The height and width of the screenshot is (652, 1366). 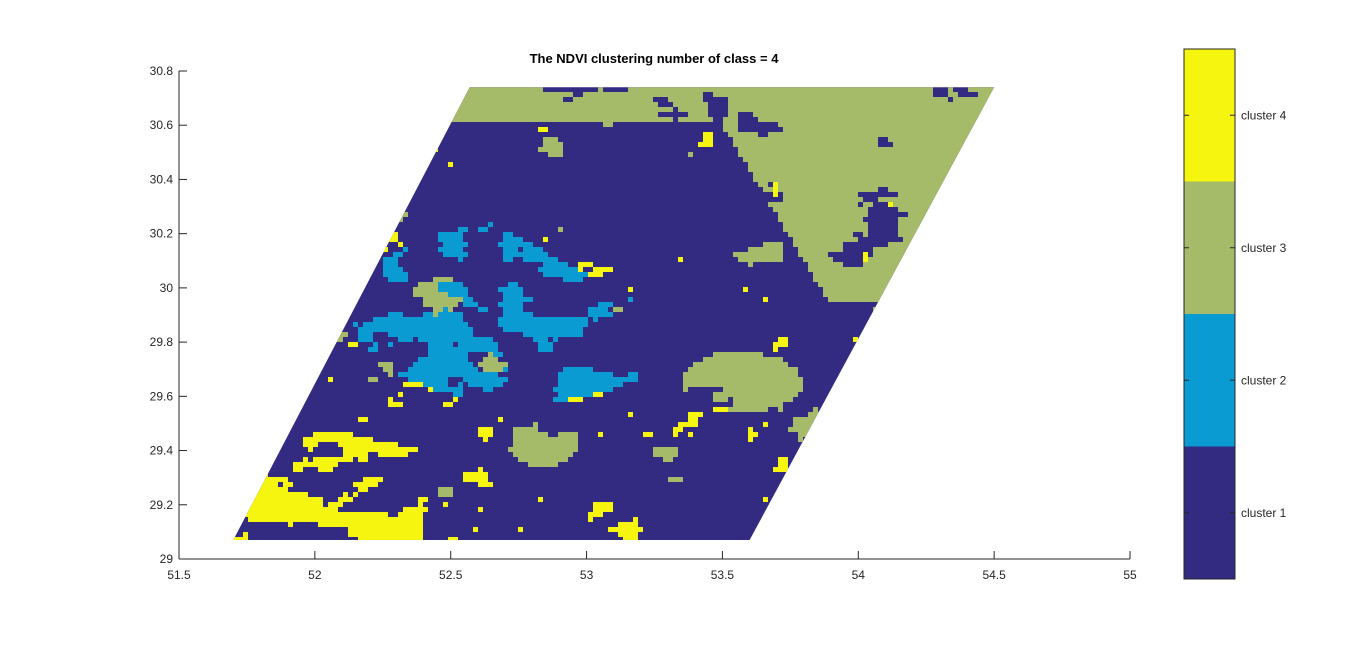 I want to click on colorbar-frame, so click(x=1209, y=314).